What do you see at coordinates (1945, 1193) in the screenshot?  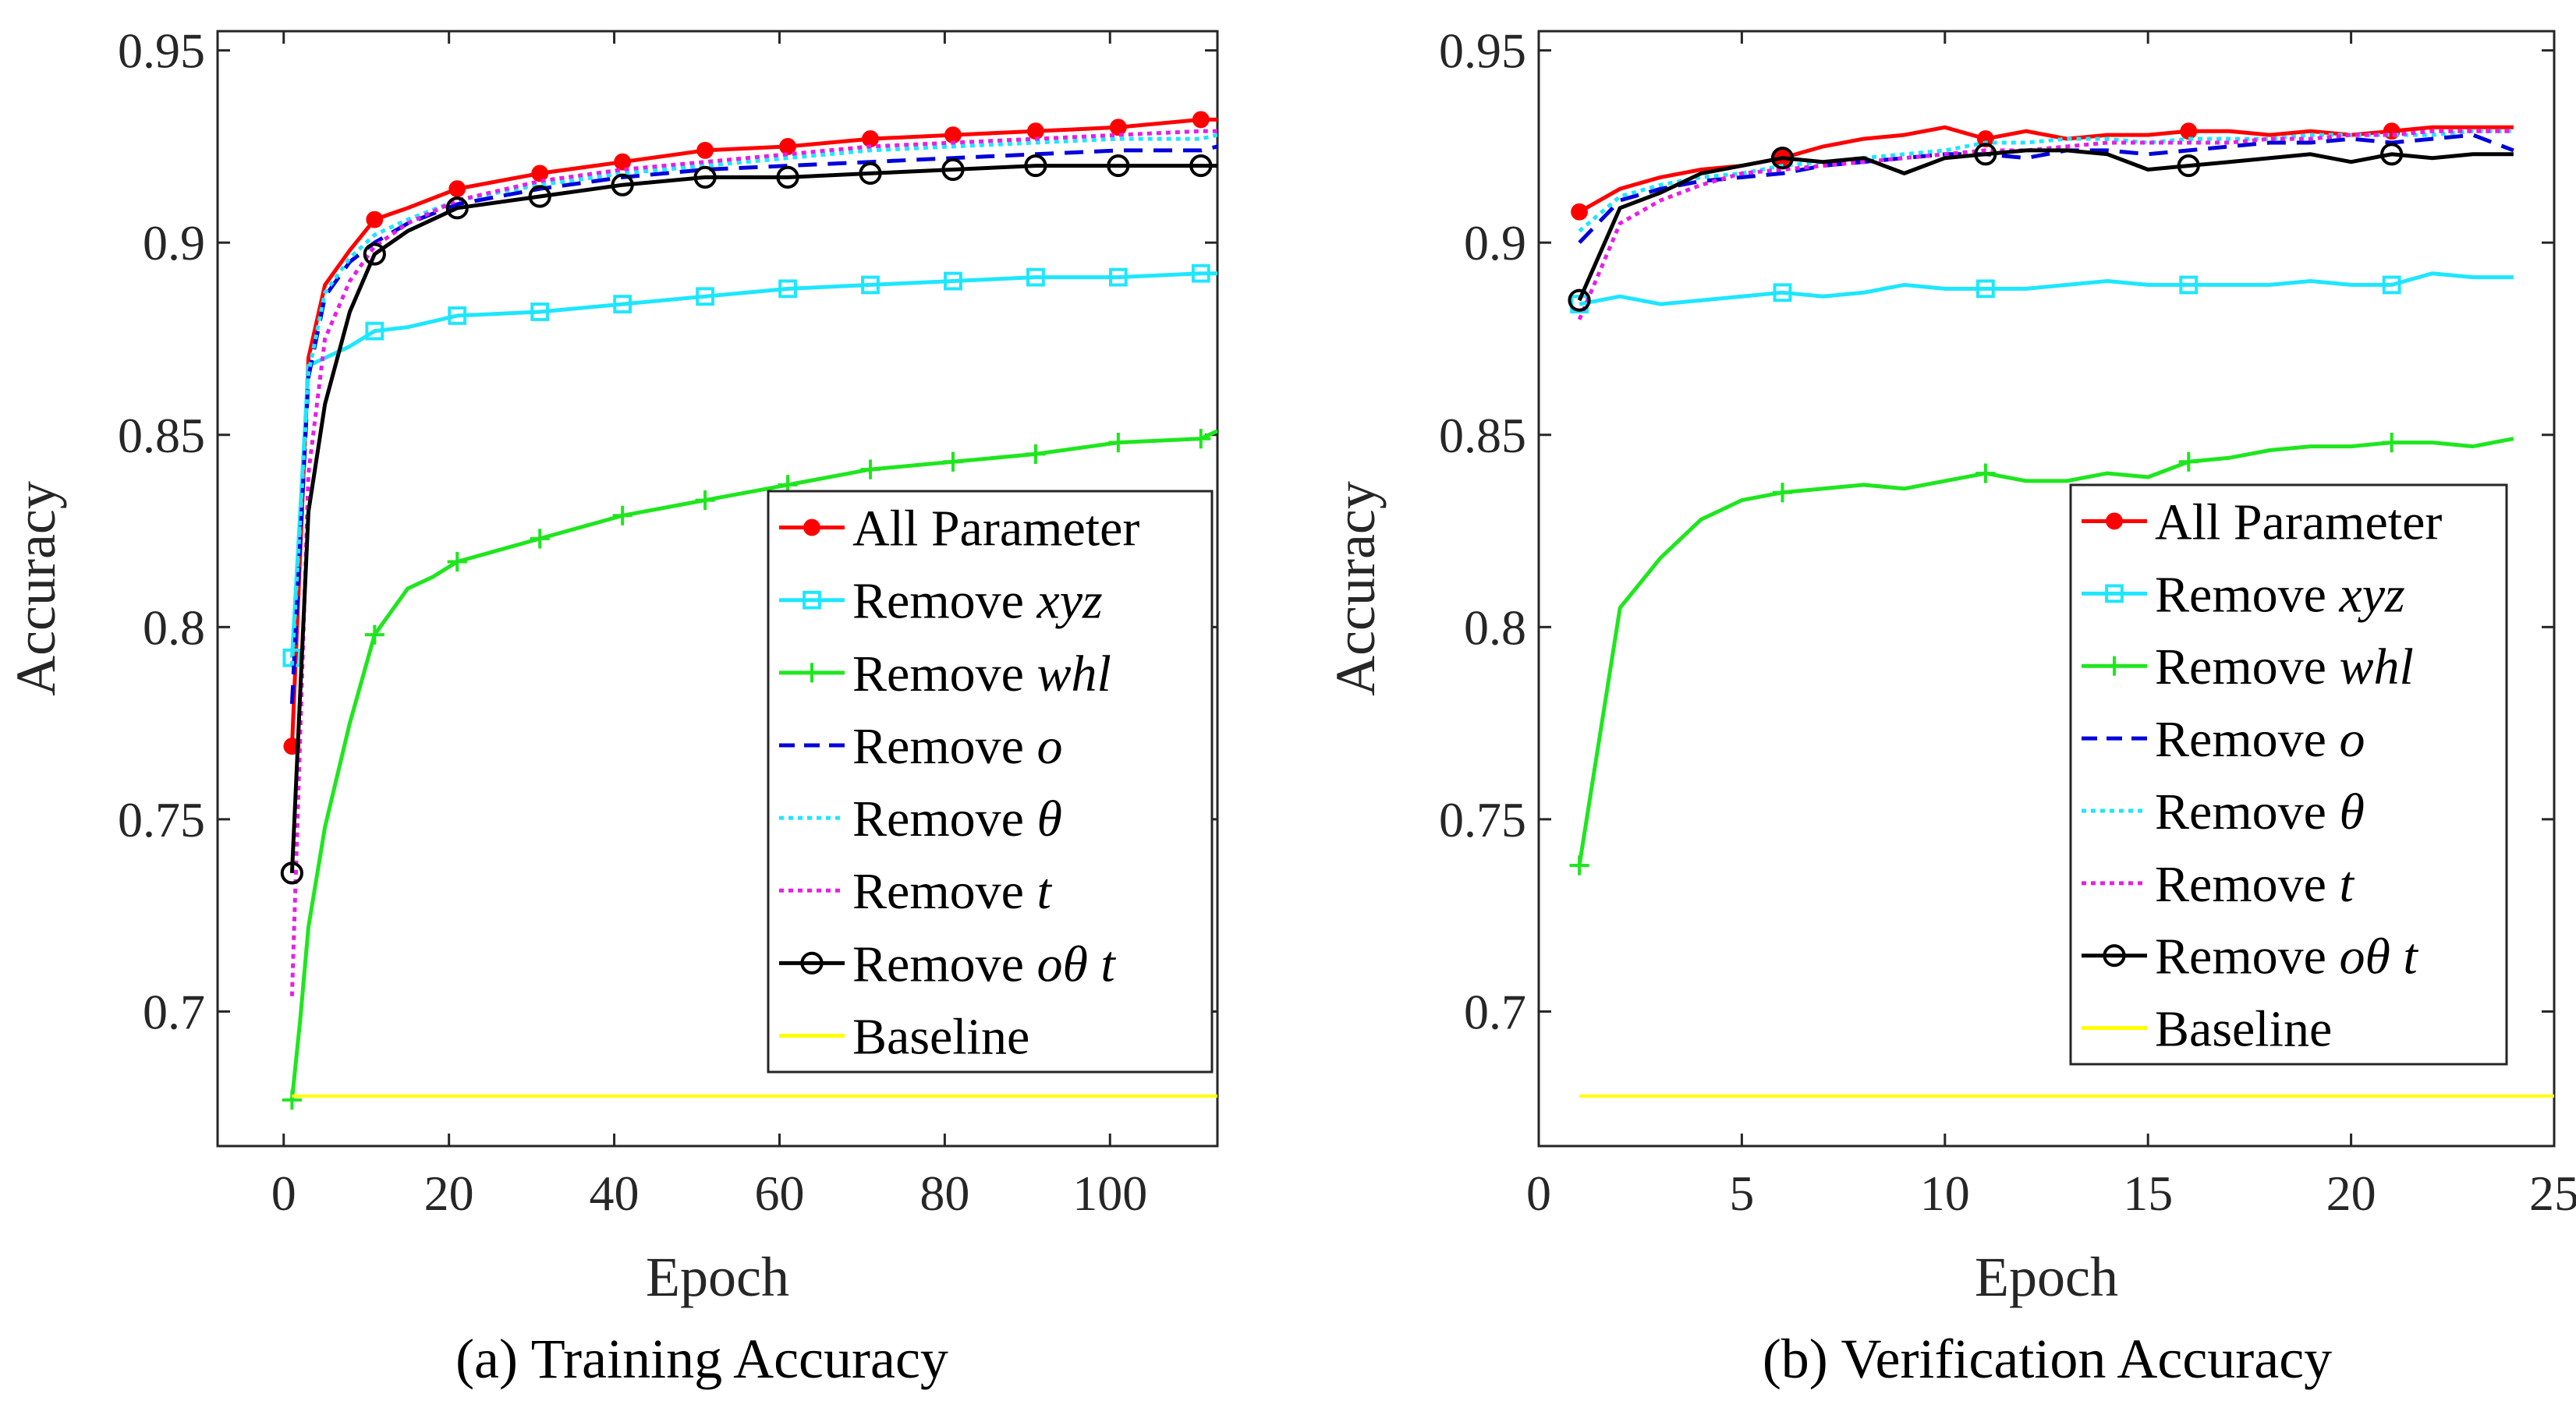 I see `x-tick-label: 10` at bounding box center [1945, 1193].